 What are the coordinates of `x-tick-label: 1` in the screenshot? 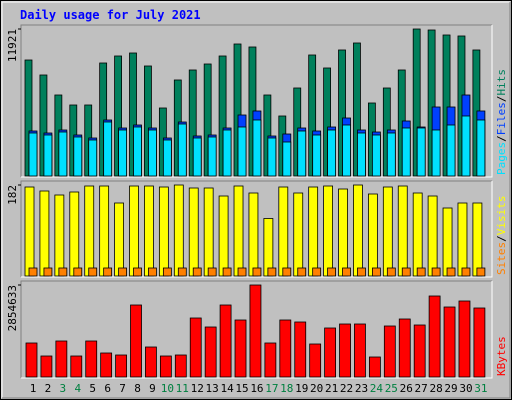 It's located at (33, 388).